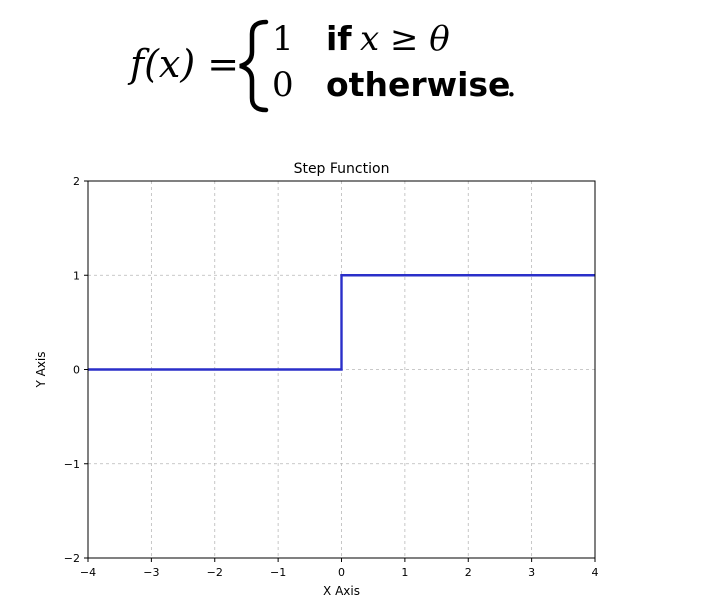  I want to click on y-axis-label: Y Axis, so click(41, 369).